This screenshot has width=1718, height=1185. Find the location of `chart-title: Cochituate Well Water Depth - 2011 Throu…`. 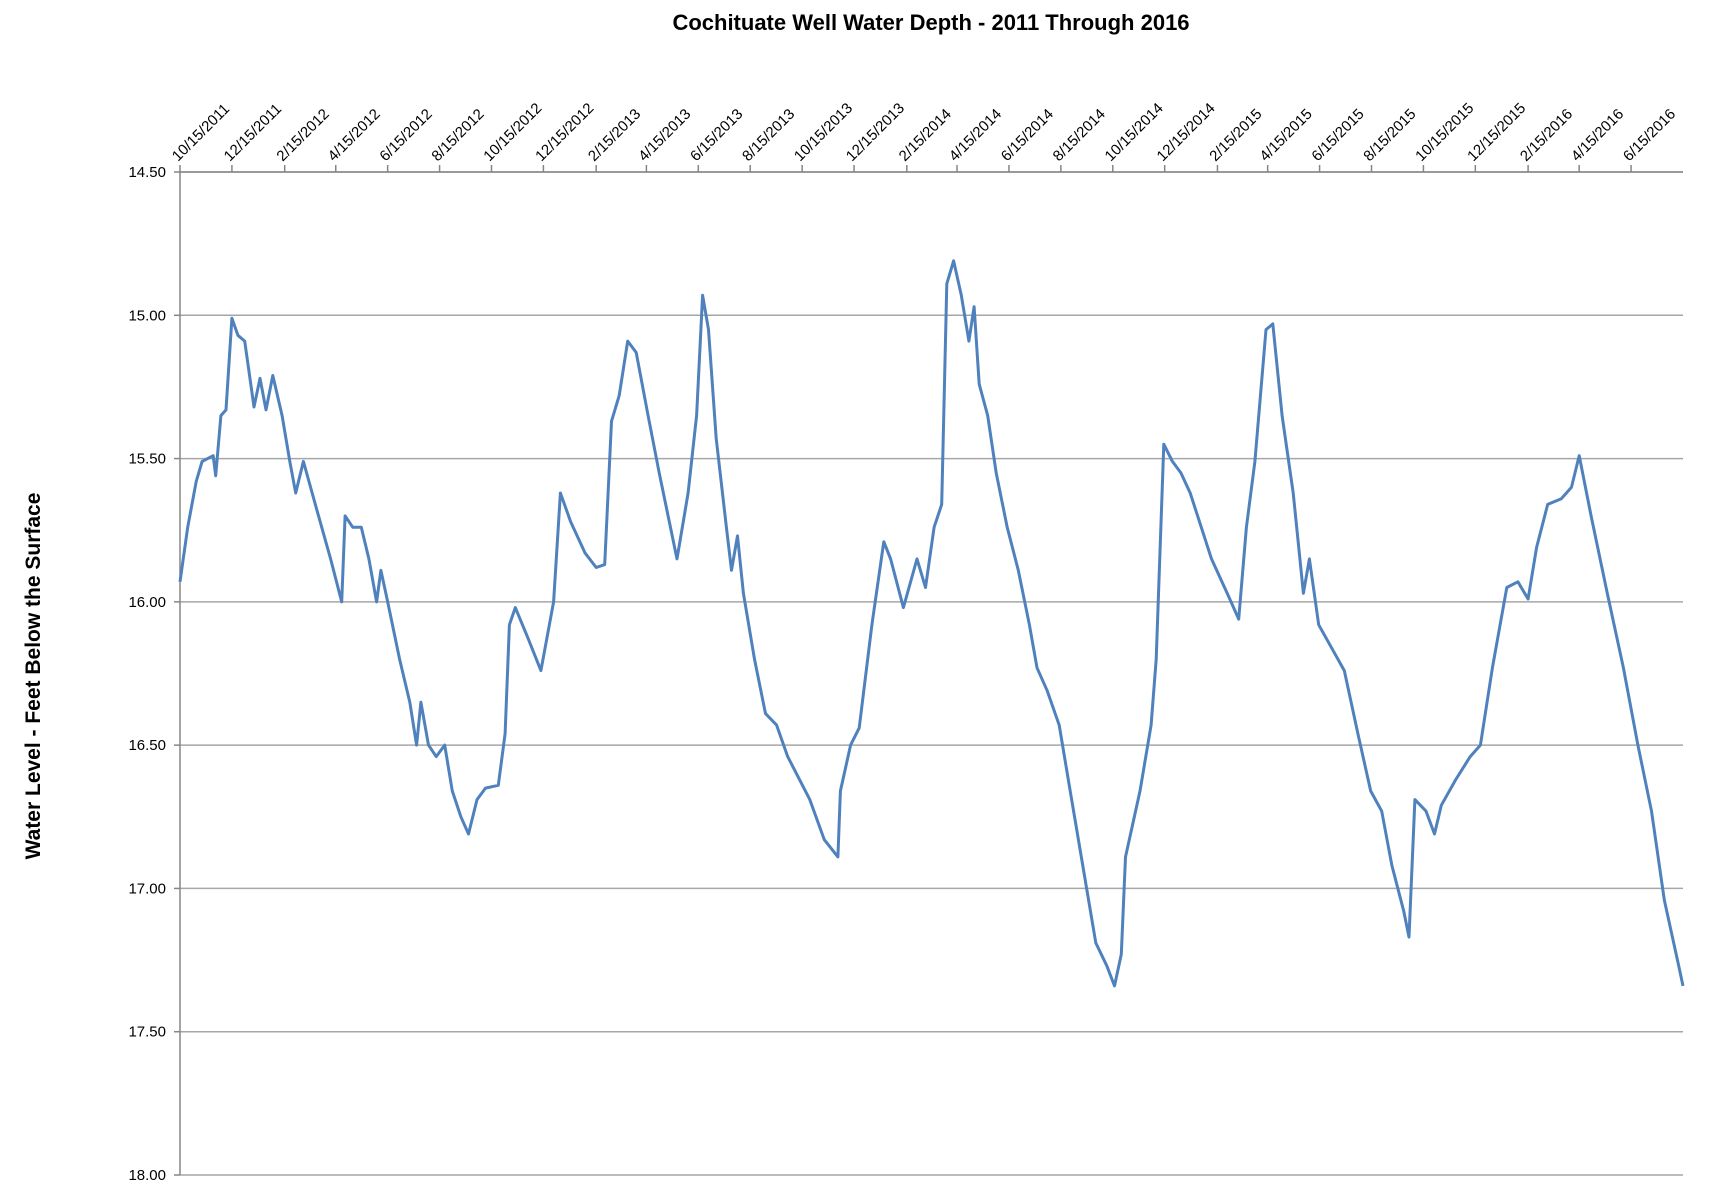

chart-title: Cochituate Well Water Depth - 2011 Throu… is located at coordinates (930, 22).